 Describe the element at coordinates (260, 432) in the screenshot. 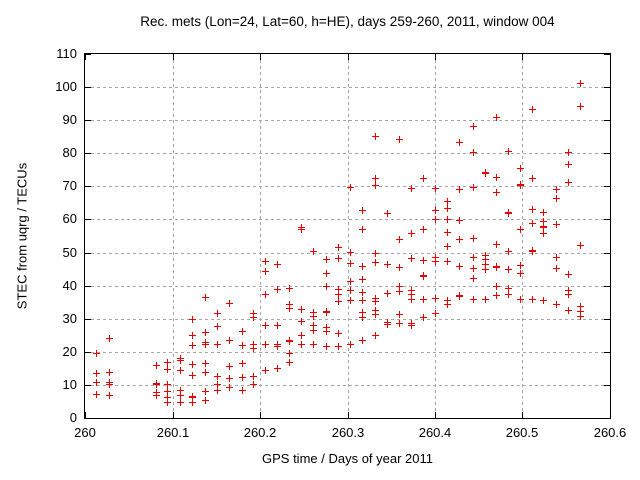

I see `x-tick-label: 260.2` at that location.